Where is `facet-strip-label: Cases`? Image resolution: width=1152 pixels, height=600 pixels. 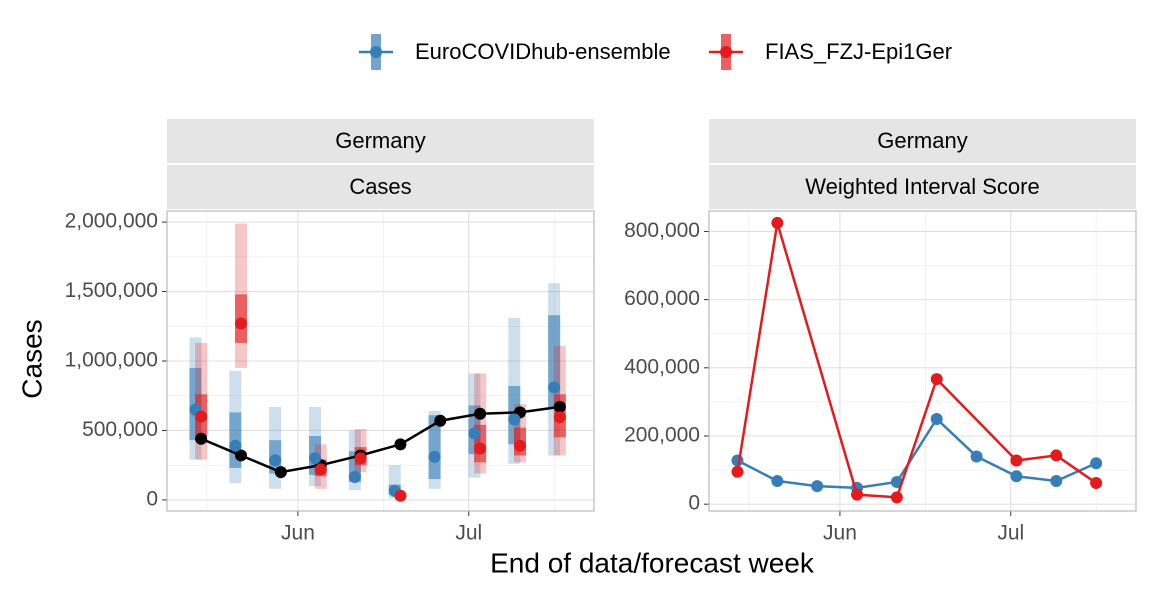
facet-strip-label: Cases is located at coordinates (380, 186).